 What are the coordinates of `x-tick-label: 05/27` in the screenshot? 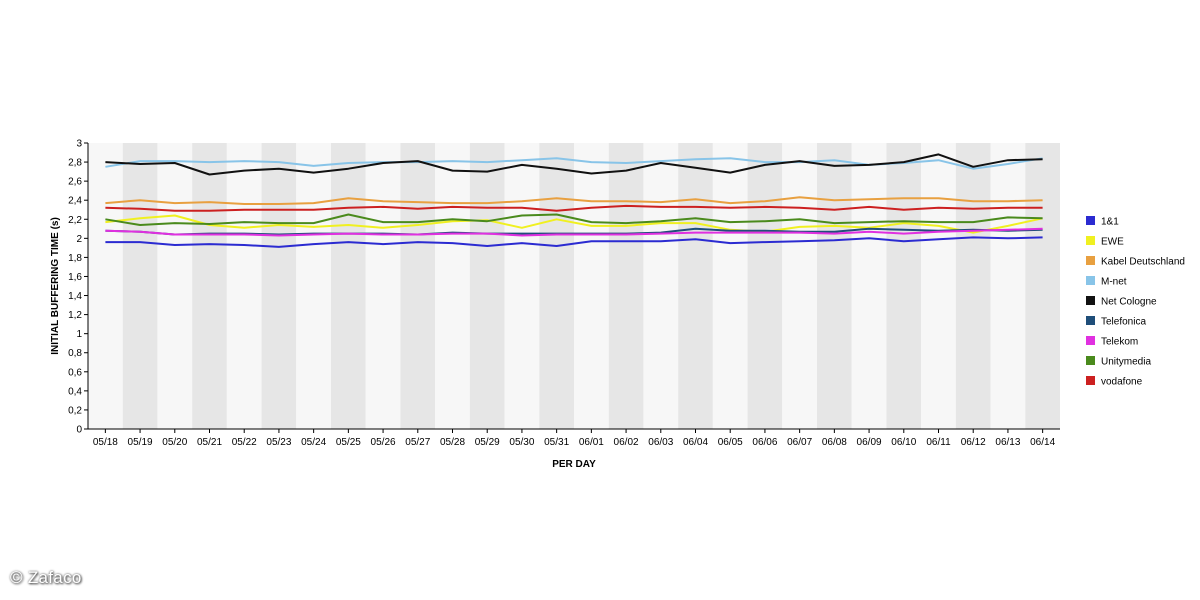 It's located at (417, 442).